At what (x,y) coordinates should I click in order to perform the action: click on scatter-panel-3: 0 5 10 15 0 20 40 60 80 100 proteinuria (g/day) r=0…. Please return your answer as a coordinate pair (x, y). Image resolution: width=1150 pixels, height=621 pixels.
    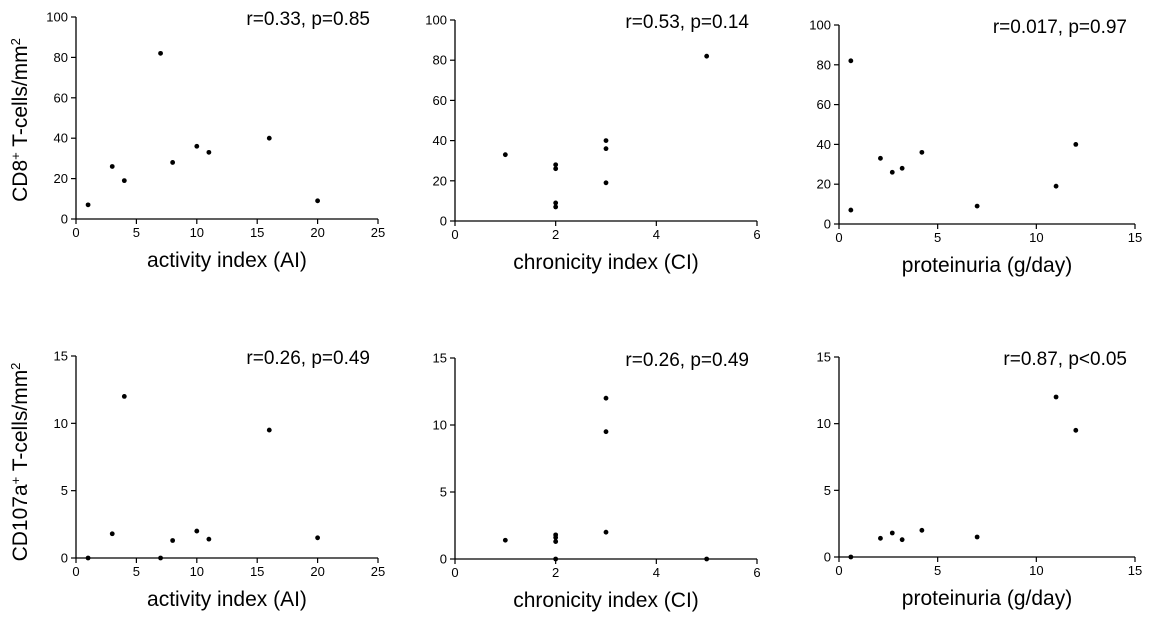
    Looking at the image, I should click on (975, 147).